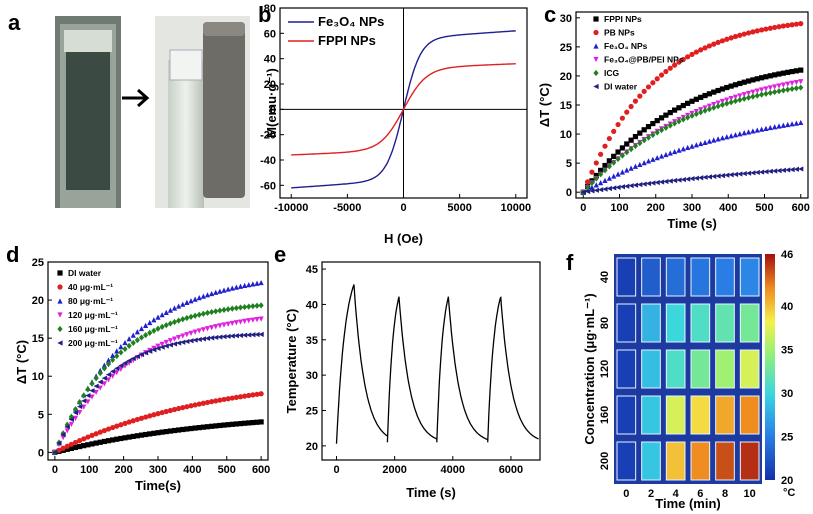 This screenshot has width=813, height=514. I want to click on panel-b-x-tick-label: 0, so click(403, 208).